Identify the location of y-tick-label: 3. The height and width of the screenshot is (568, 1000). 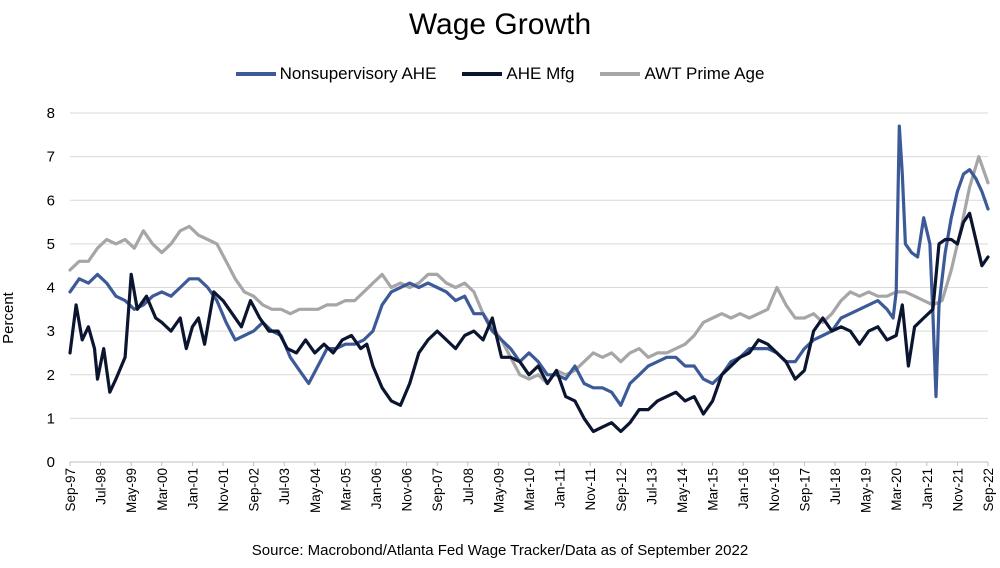
(51, 331).